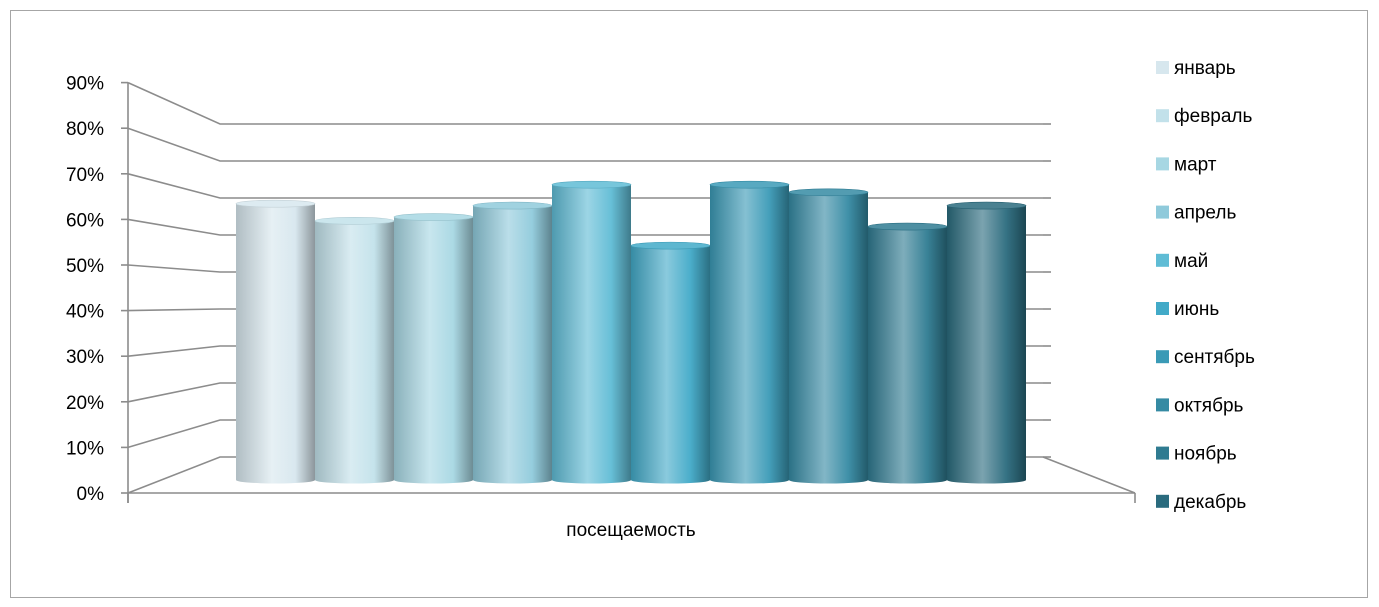 This screenshot has height=607, width=1379. Describe the element at coordinates (1195, 164) in the screenshot. I see `legend-label: март` at that location.